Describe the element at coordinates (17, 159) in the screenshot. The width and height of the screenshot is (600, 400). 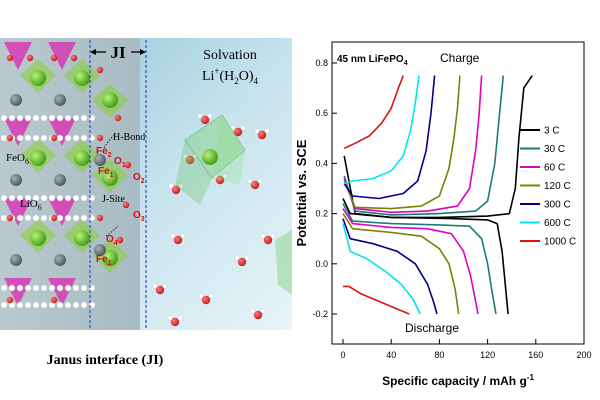
I see `feo6-label: FeO6` at that location.